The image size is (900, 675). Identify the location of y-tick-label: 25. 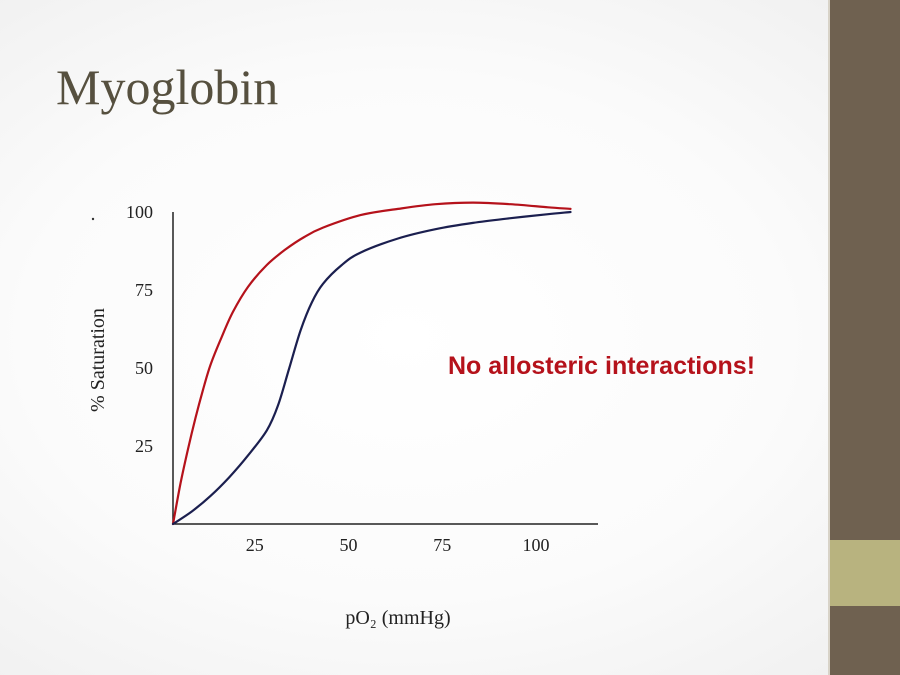
(144, 446).